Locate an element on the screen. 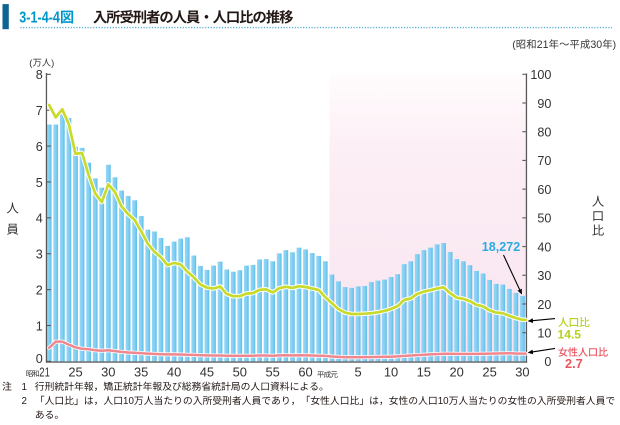 The image size is (620, 425). svg-text: 4 is located at coordinates (39, 219).